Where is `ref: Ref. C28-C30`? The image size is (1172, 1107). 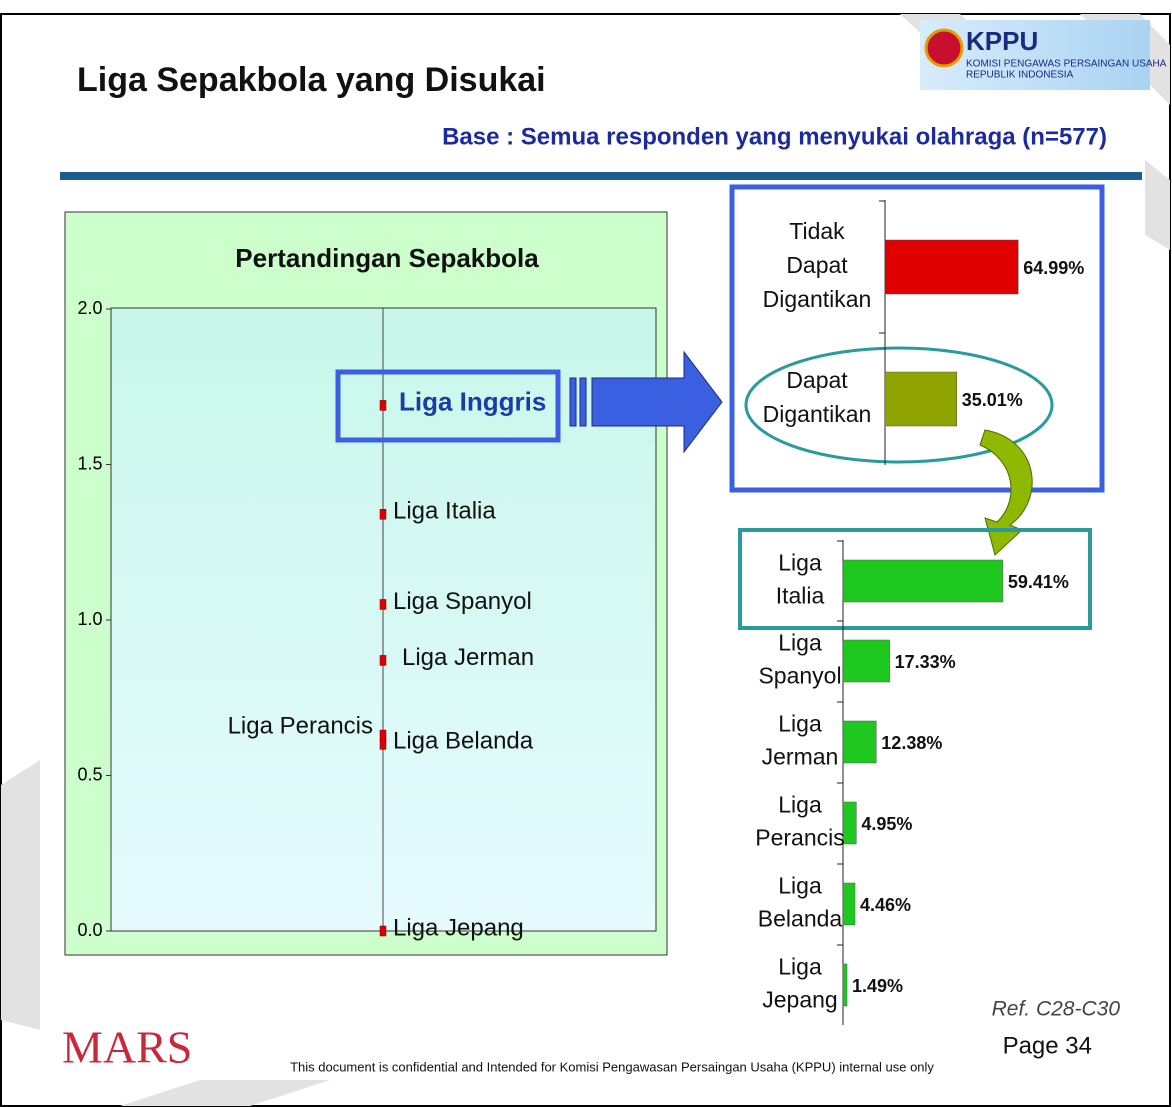 ref: Ref. C28-C30 is located at coordinates (1056, 1009).